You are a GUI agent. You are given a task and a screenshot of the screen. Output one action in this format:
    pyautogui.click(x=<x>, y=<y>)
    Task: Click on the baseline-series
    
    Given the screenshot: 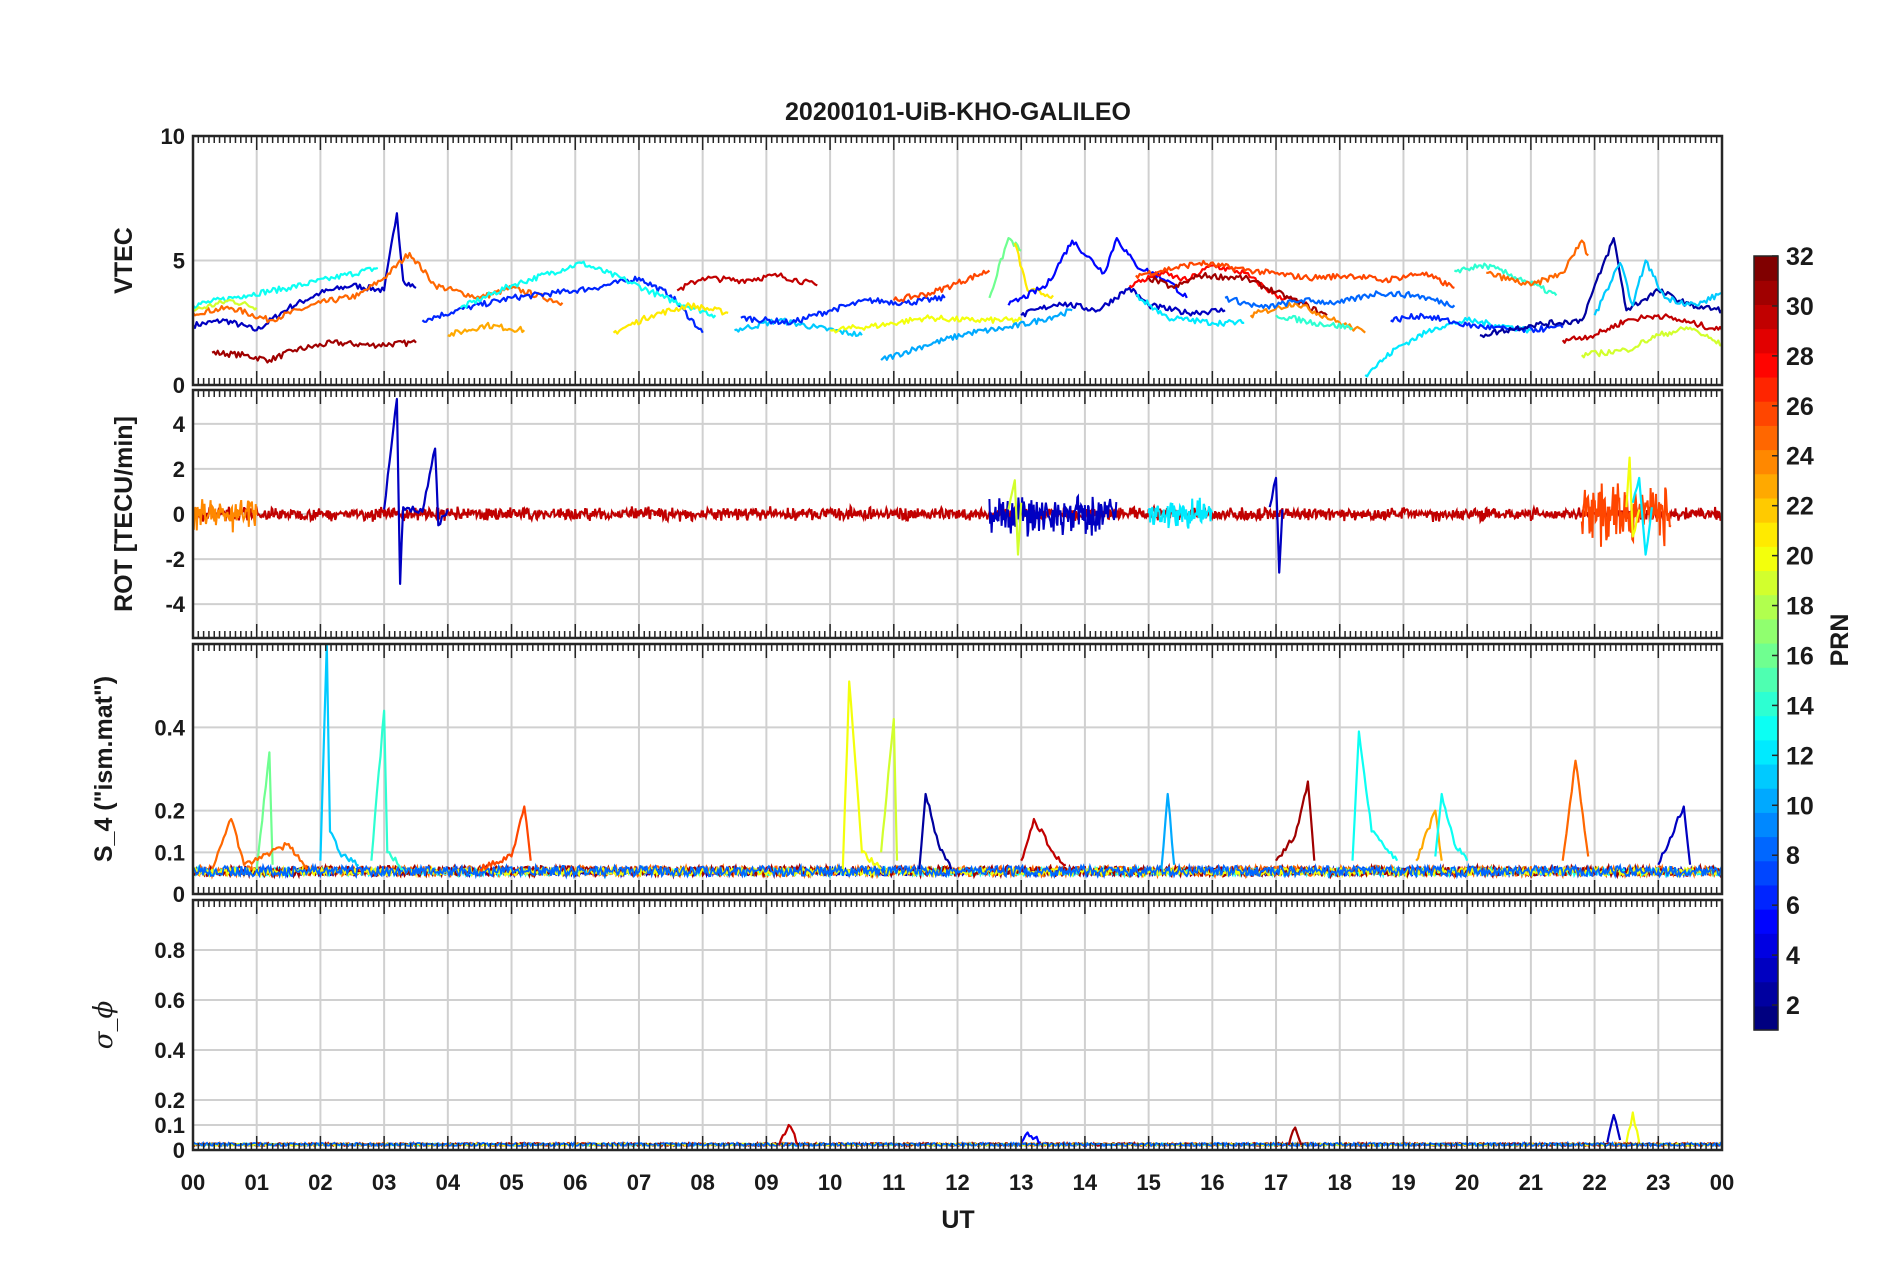 What is the action you would take?
    pyautogui.click(x=957, y=871)
    